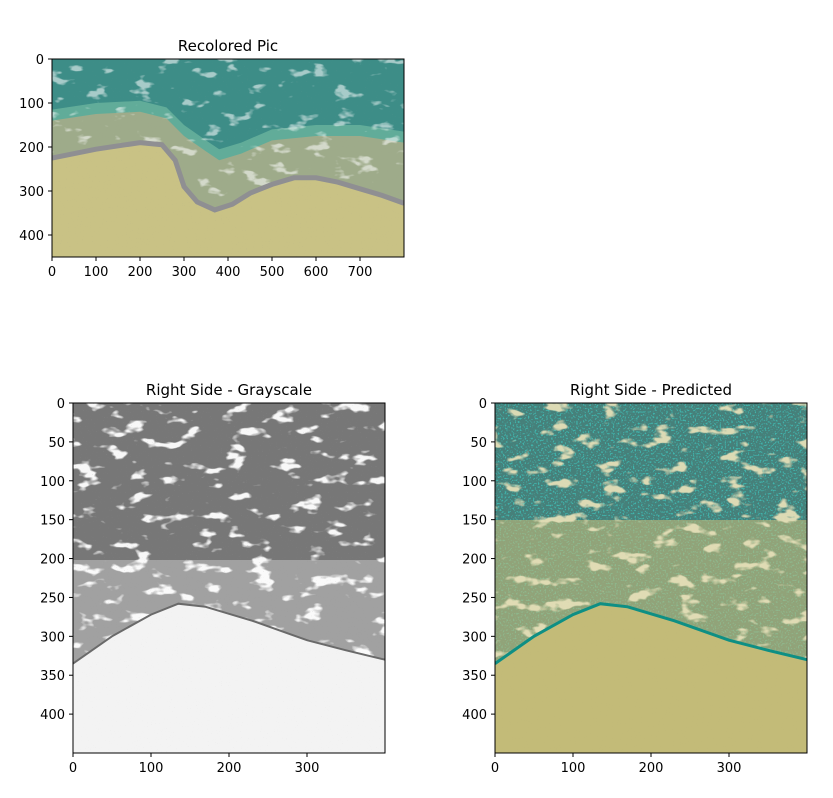  What do you see at coordinates (228, 46) in the screenshot?
I see `panel-title: Recolored Pic` at bounding box center [228, 46].